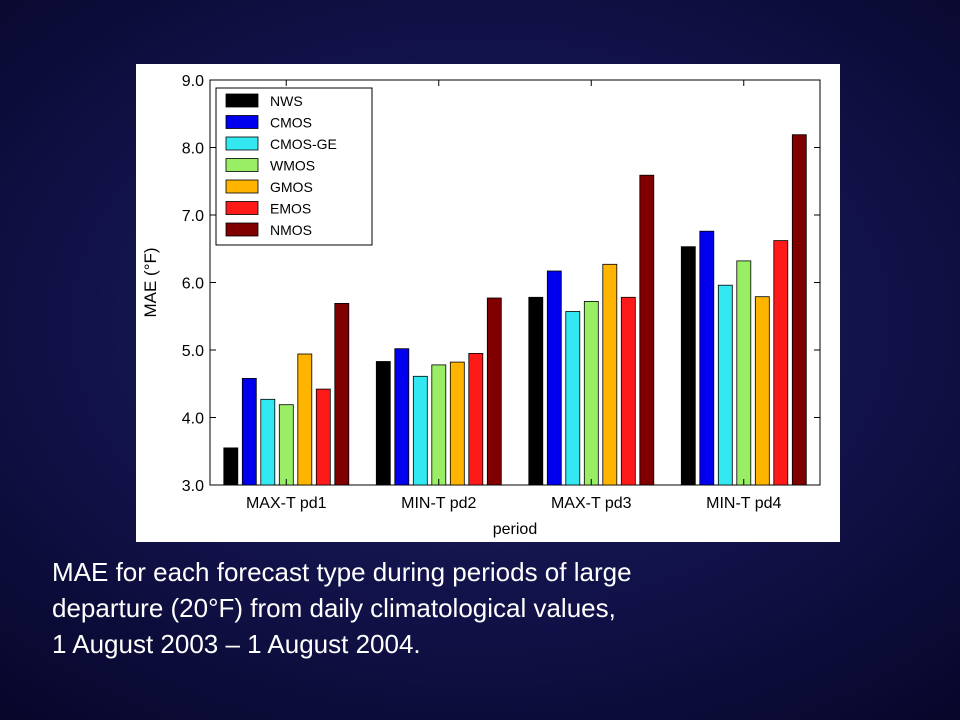  What do you see at coordinates (193, 284) in the screenshot?
I see `y-tick-label: 6.0` at bounding box center [193, 284].